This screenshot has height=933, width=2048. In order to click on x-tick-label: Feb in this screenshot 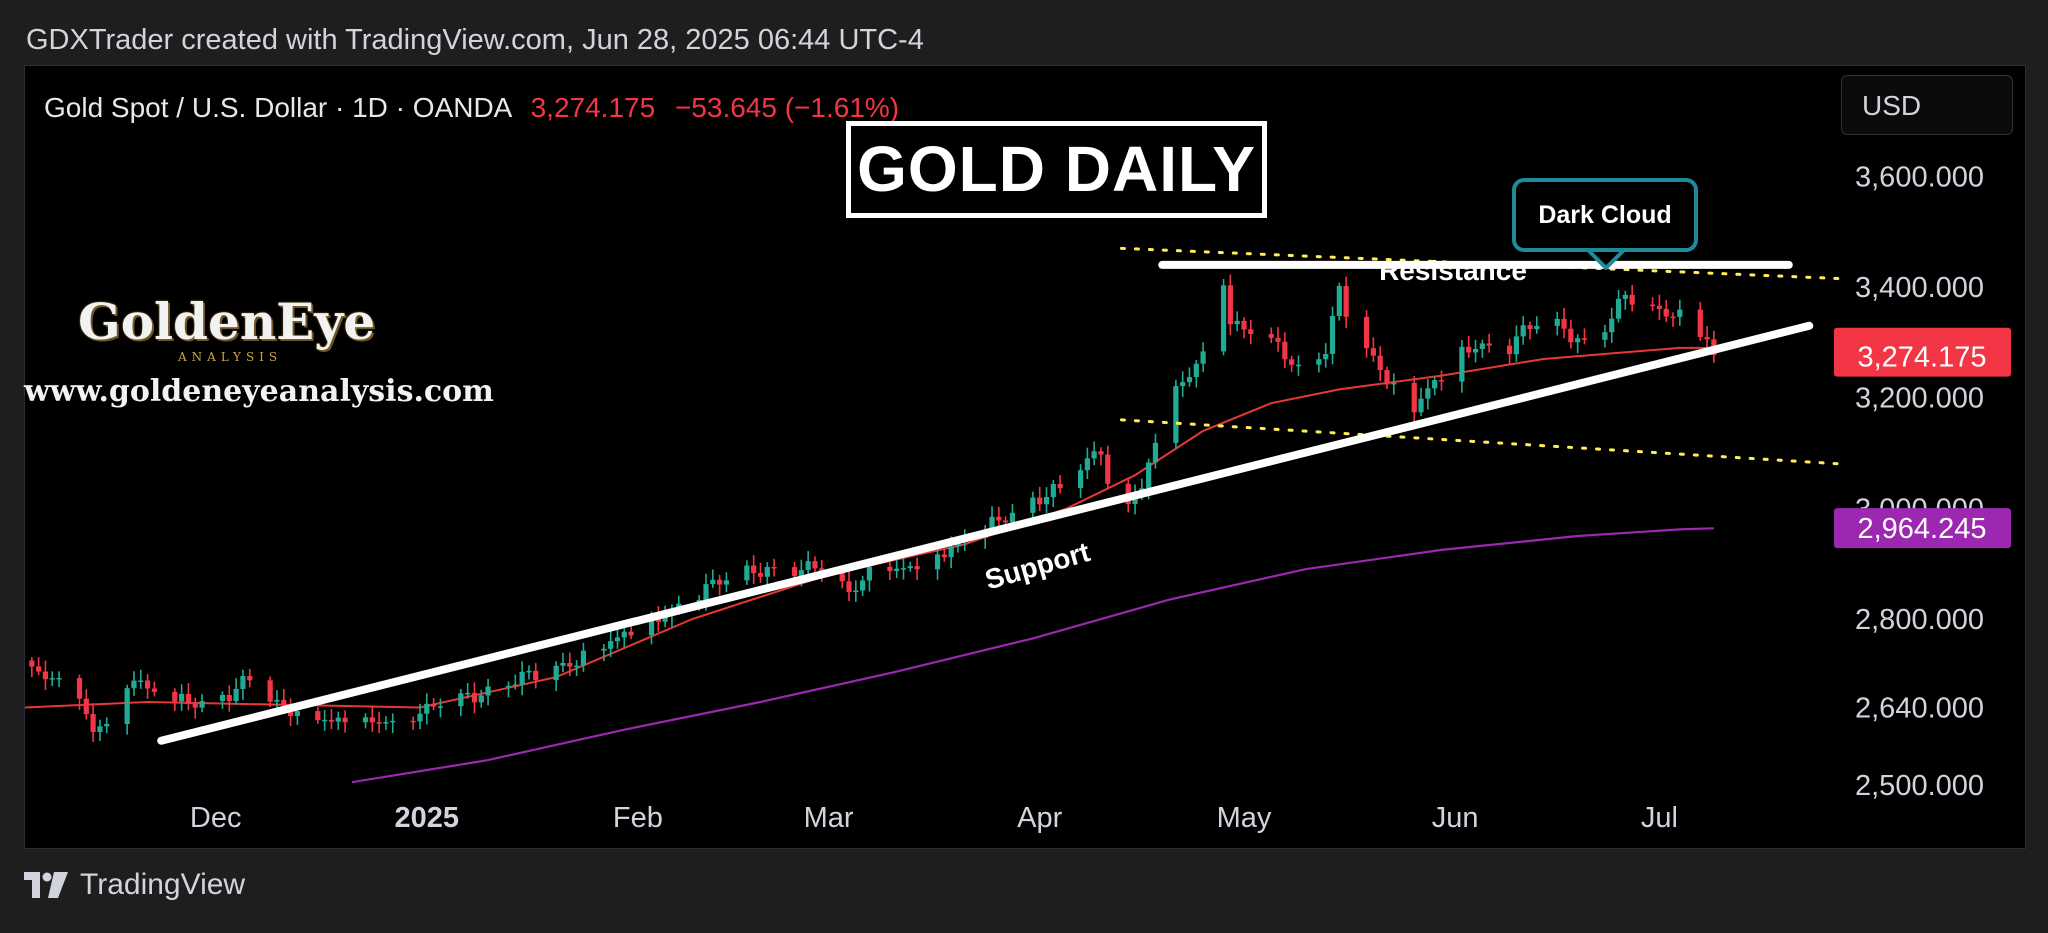, I will do `click(638, 818)`.